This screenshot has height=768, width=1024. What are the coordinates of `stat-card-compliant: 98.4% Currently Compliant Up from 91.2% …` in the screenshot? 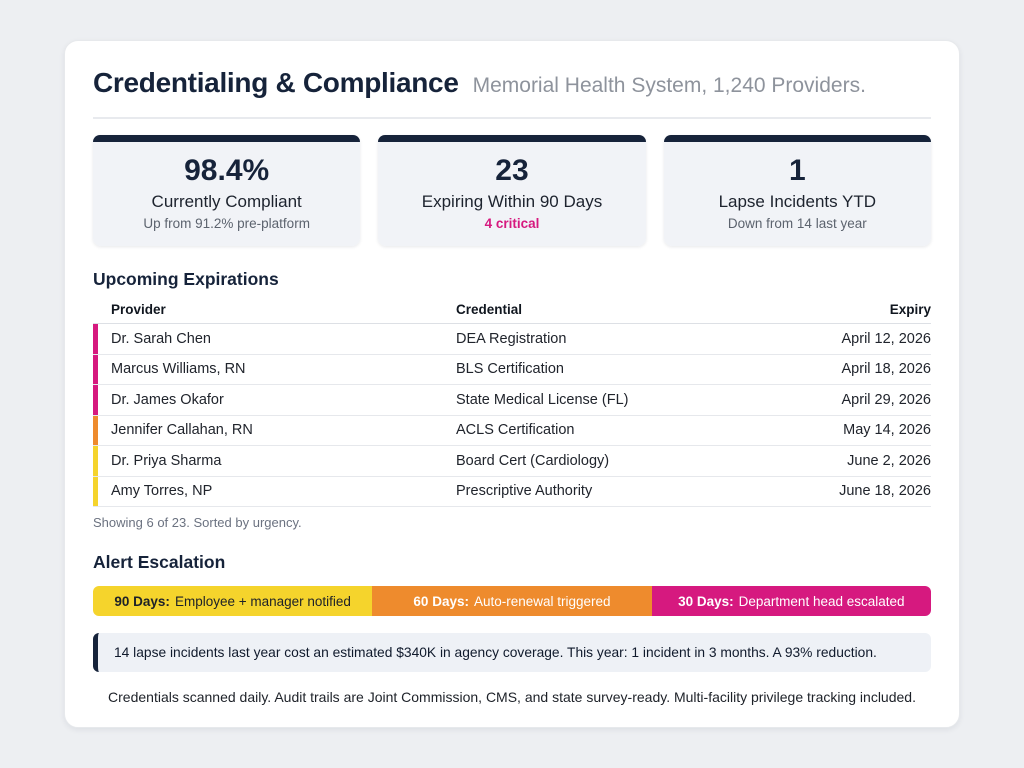 It's located at (227, 190).